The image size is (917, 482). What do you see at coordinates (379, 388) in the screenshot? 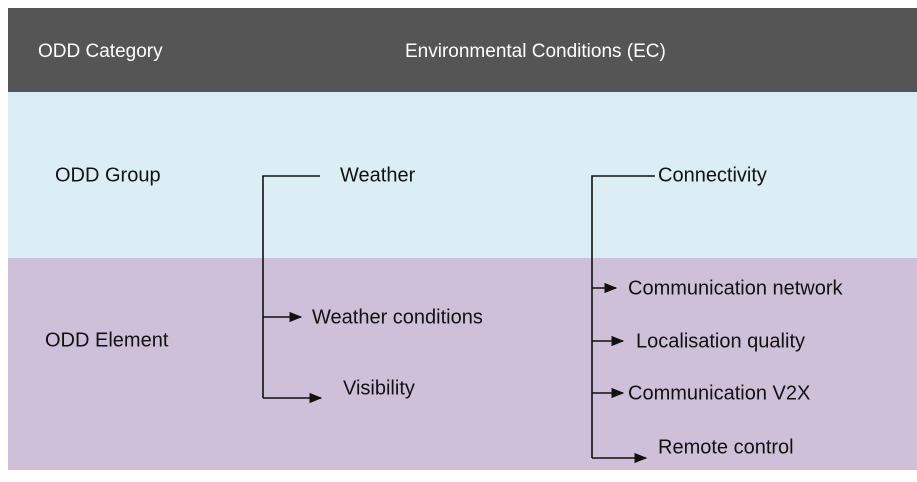
I see `element-name: Visibility` at bounding box center [379, 388].